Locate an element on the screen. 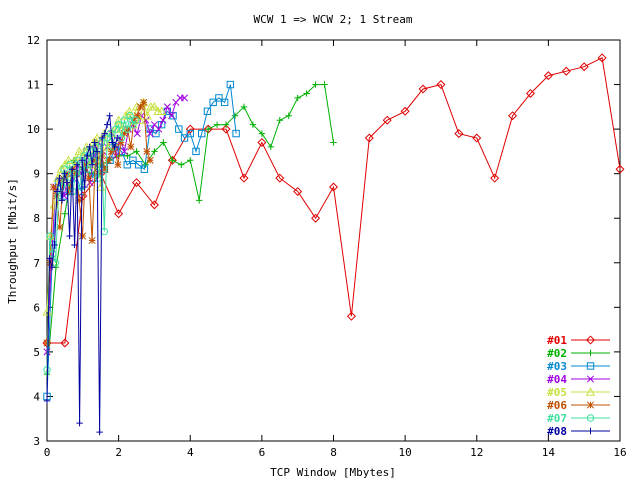 The image size is (640, 480). legend-entry-07: #07 is located at coordinates (578, 418).